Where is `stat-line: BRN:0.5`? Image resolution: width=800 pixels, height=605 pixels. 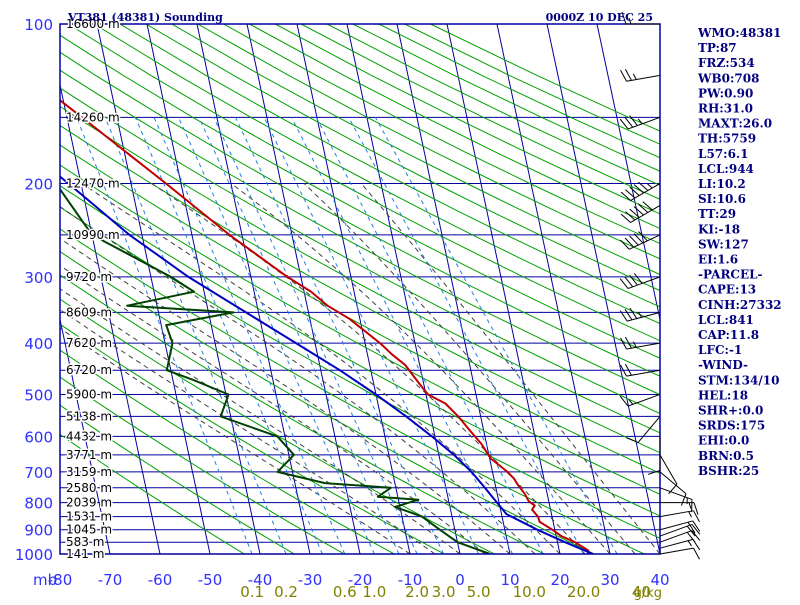
stat-line: BRN:0.5 is located at coordinates (726, 456).